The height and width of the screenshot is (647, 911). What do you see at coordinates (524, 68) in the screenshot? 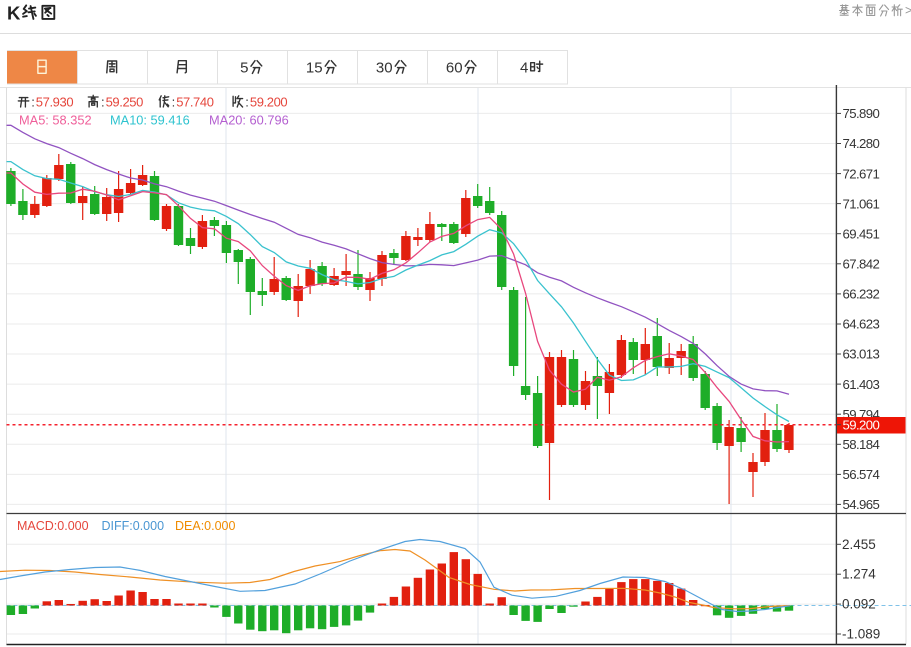
I see `svg-text: 4` at bounding box center [524, 68].